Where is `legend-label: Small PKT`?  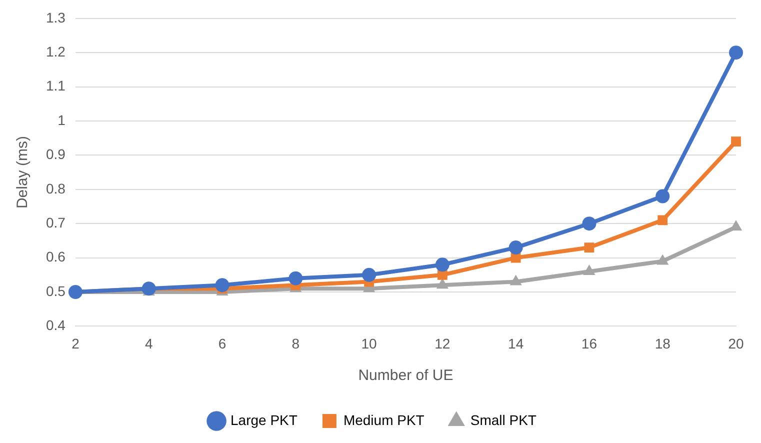 legend-label: Small PKT is located at coordinates (503, 420).